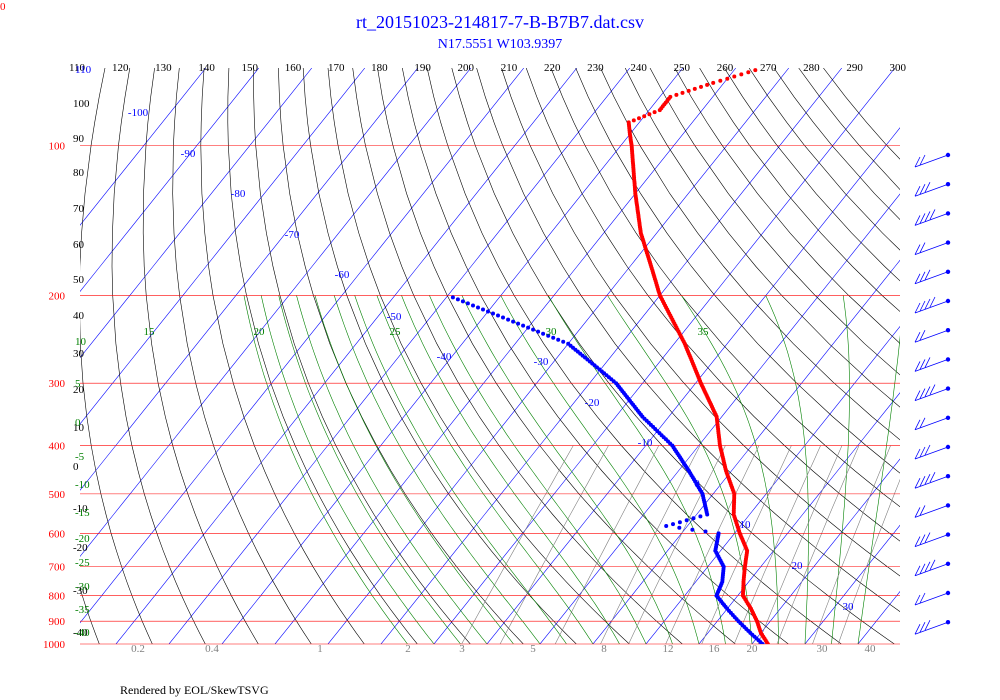 The height and width of the screenshot is (700, 1000). I want to click on theta-label: 280, so click(811, 68).